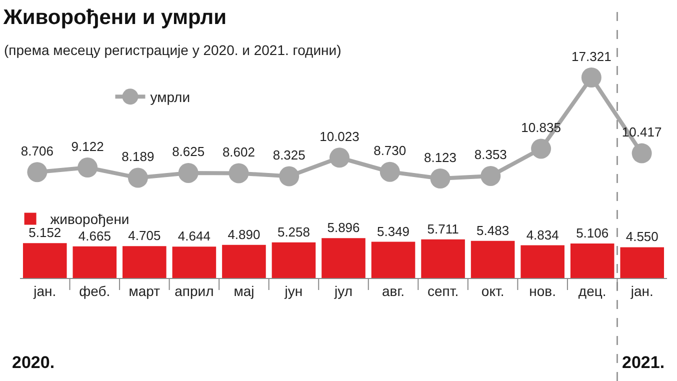  I want to click on data-label: 10.417, so click(642, 132).